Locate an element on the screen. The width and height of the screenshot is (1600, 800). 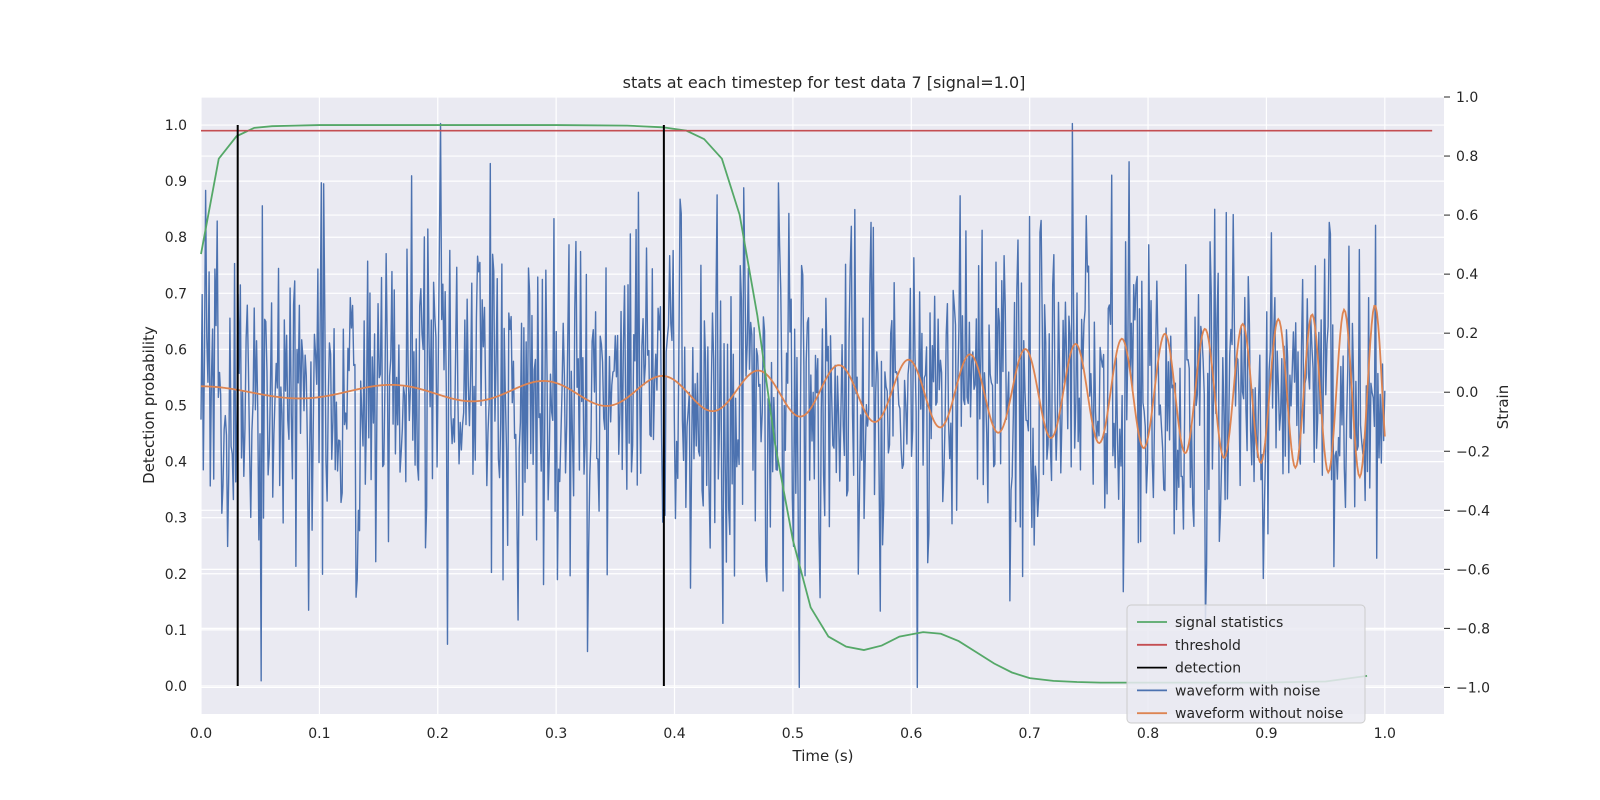
y-right-tick-label: −0.8 is located at coordinates (1473, 629).